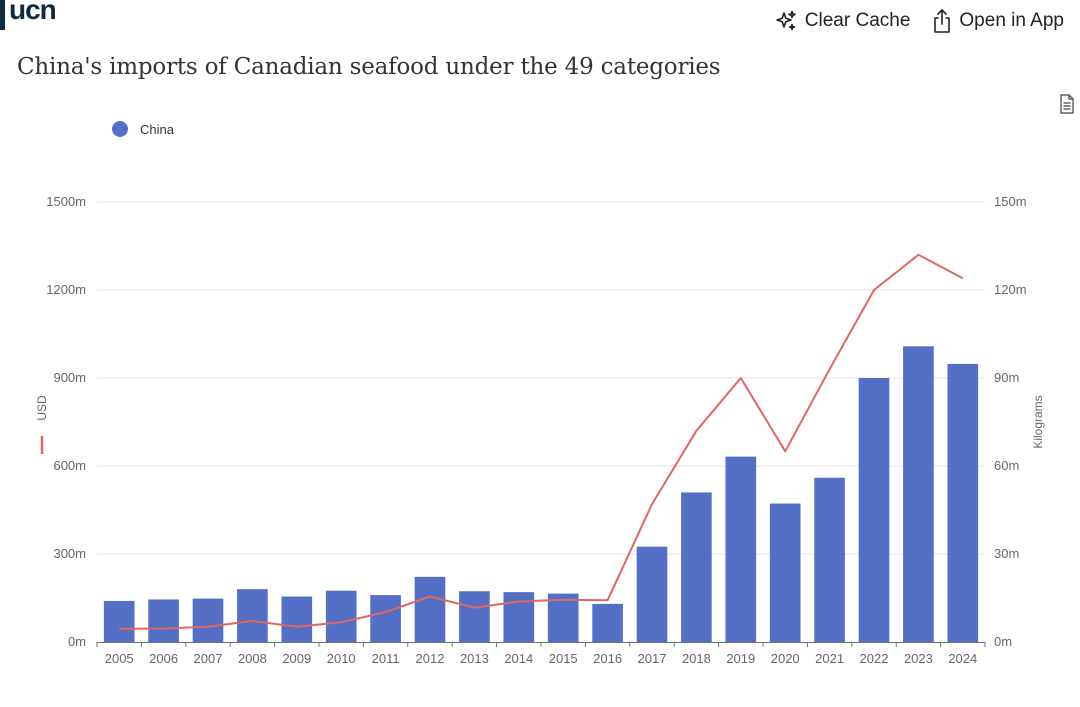  What do you see at coordinates (386, 658) in the screenshot?
I see `x-tick-label: 2011` at bounding box center [386, 658].